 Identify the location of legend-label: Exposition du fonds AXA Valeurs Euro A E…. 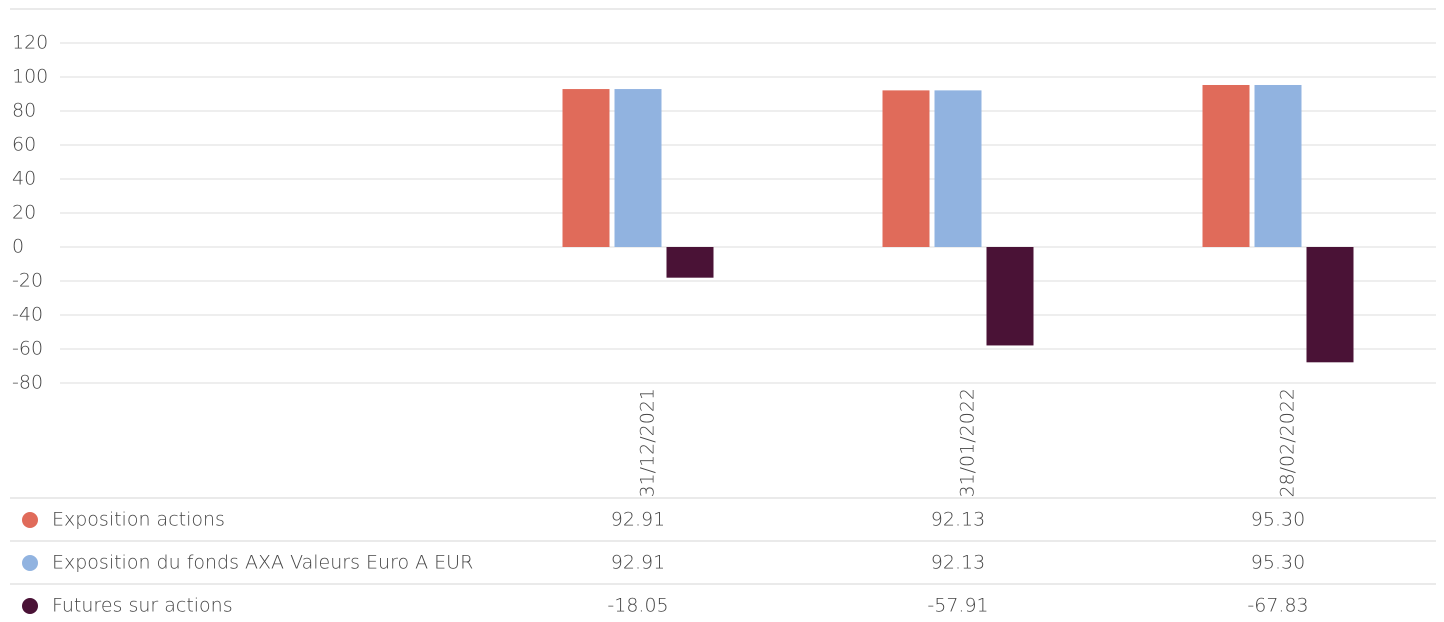
(262, 563).